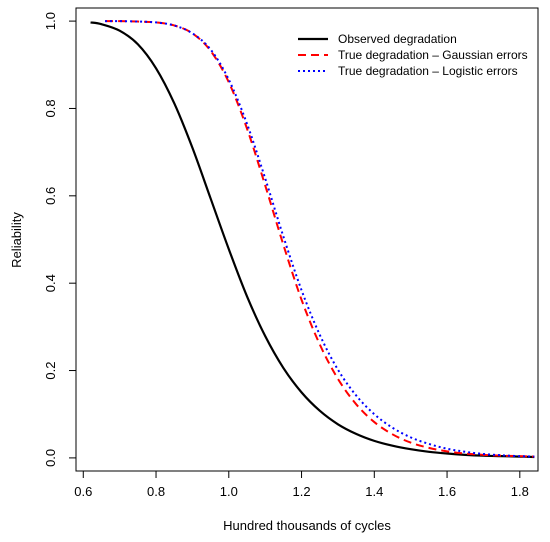 The width and height of the screenshot is (550, 542). I want to click on y-tick-label: 0.4, so click(50, 283).